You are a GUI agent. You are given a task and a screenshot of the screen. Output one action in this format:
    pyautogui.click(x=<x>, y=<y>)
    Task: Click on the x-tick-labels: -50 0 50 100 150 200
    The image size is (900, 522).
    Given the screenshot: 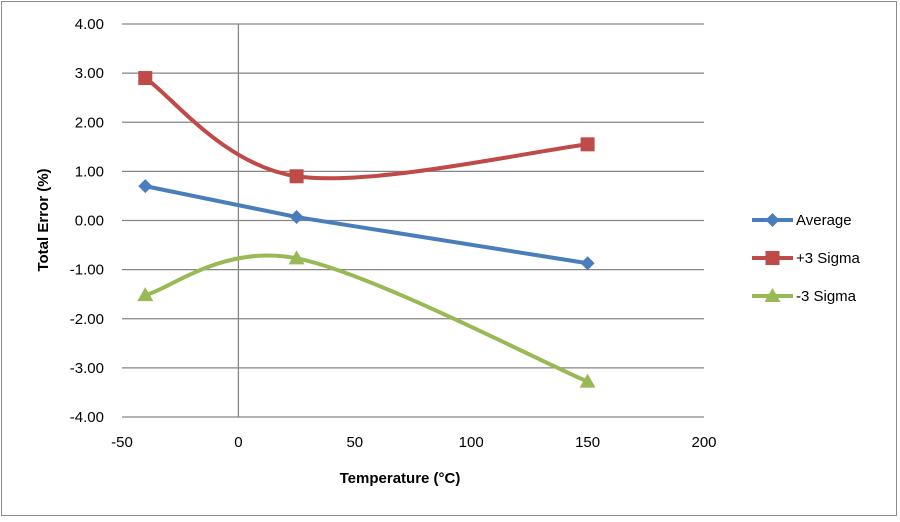 What is the action you would take?
    pyautogui.click(x=413, y=442)
    